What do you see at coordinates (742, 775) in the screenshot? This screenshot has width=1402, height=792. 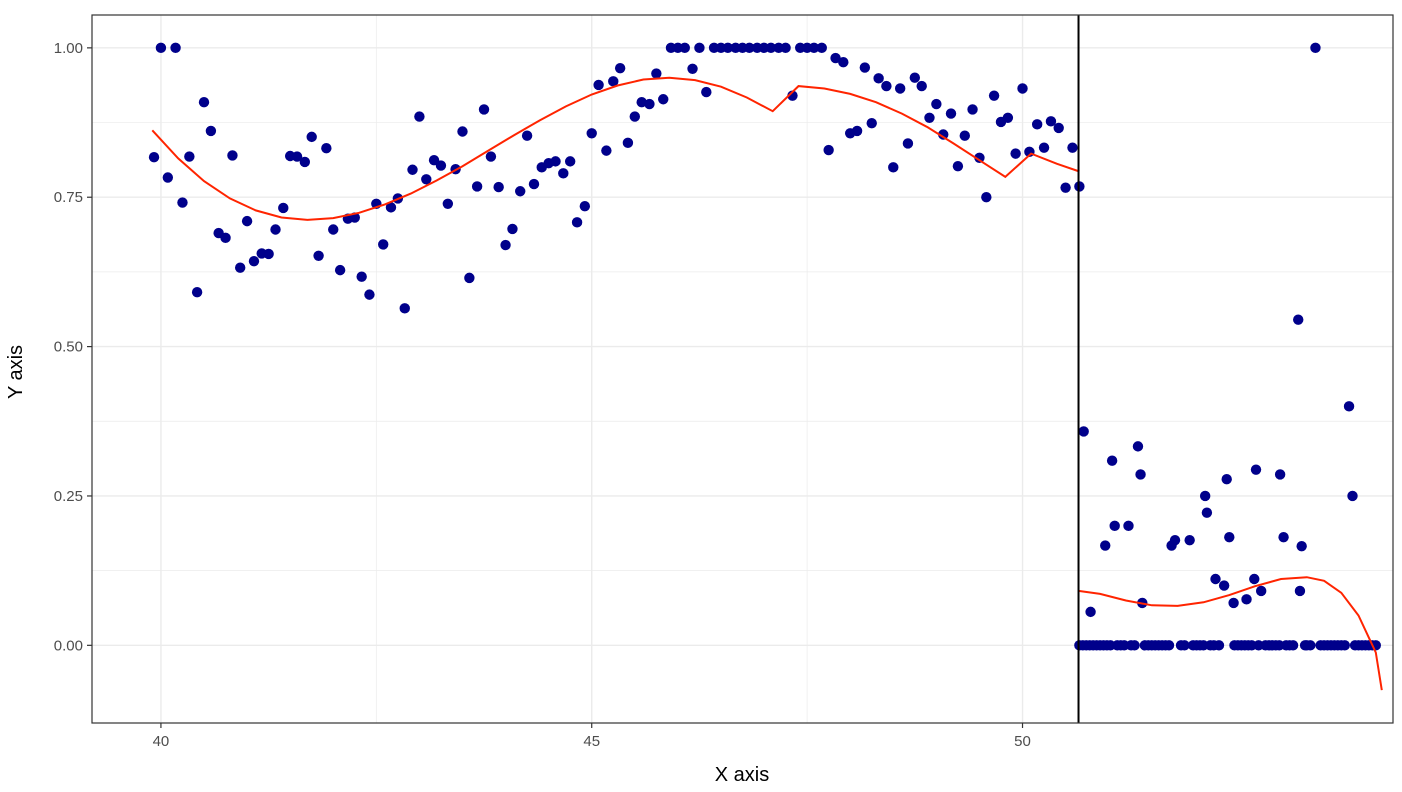 I see `x-axis-title: X axis` at bounding box center [742, 775].